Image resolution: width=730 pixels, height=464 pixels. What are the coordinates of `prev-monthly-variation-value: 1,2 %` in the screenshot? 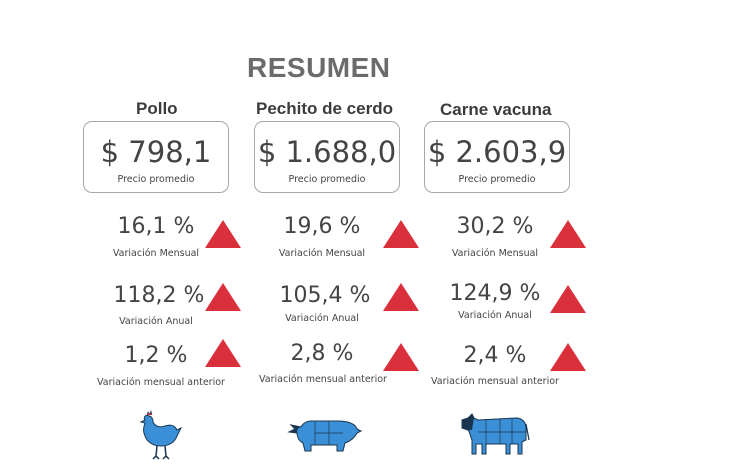 It's located at (156, 355).